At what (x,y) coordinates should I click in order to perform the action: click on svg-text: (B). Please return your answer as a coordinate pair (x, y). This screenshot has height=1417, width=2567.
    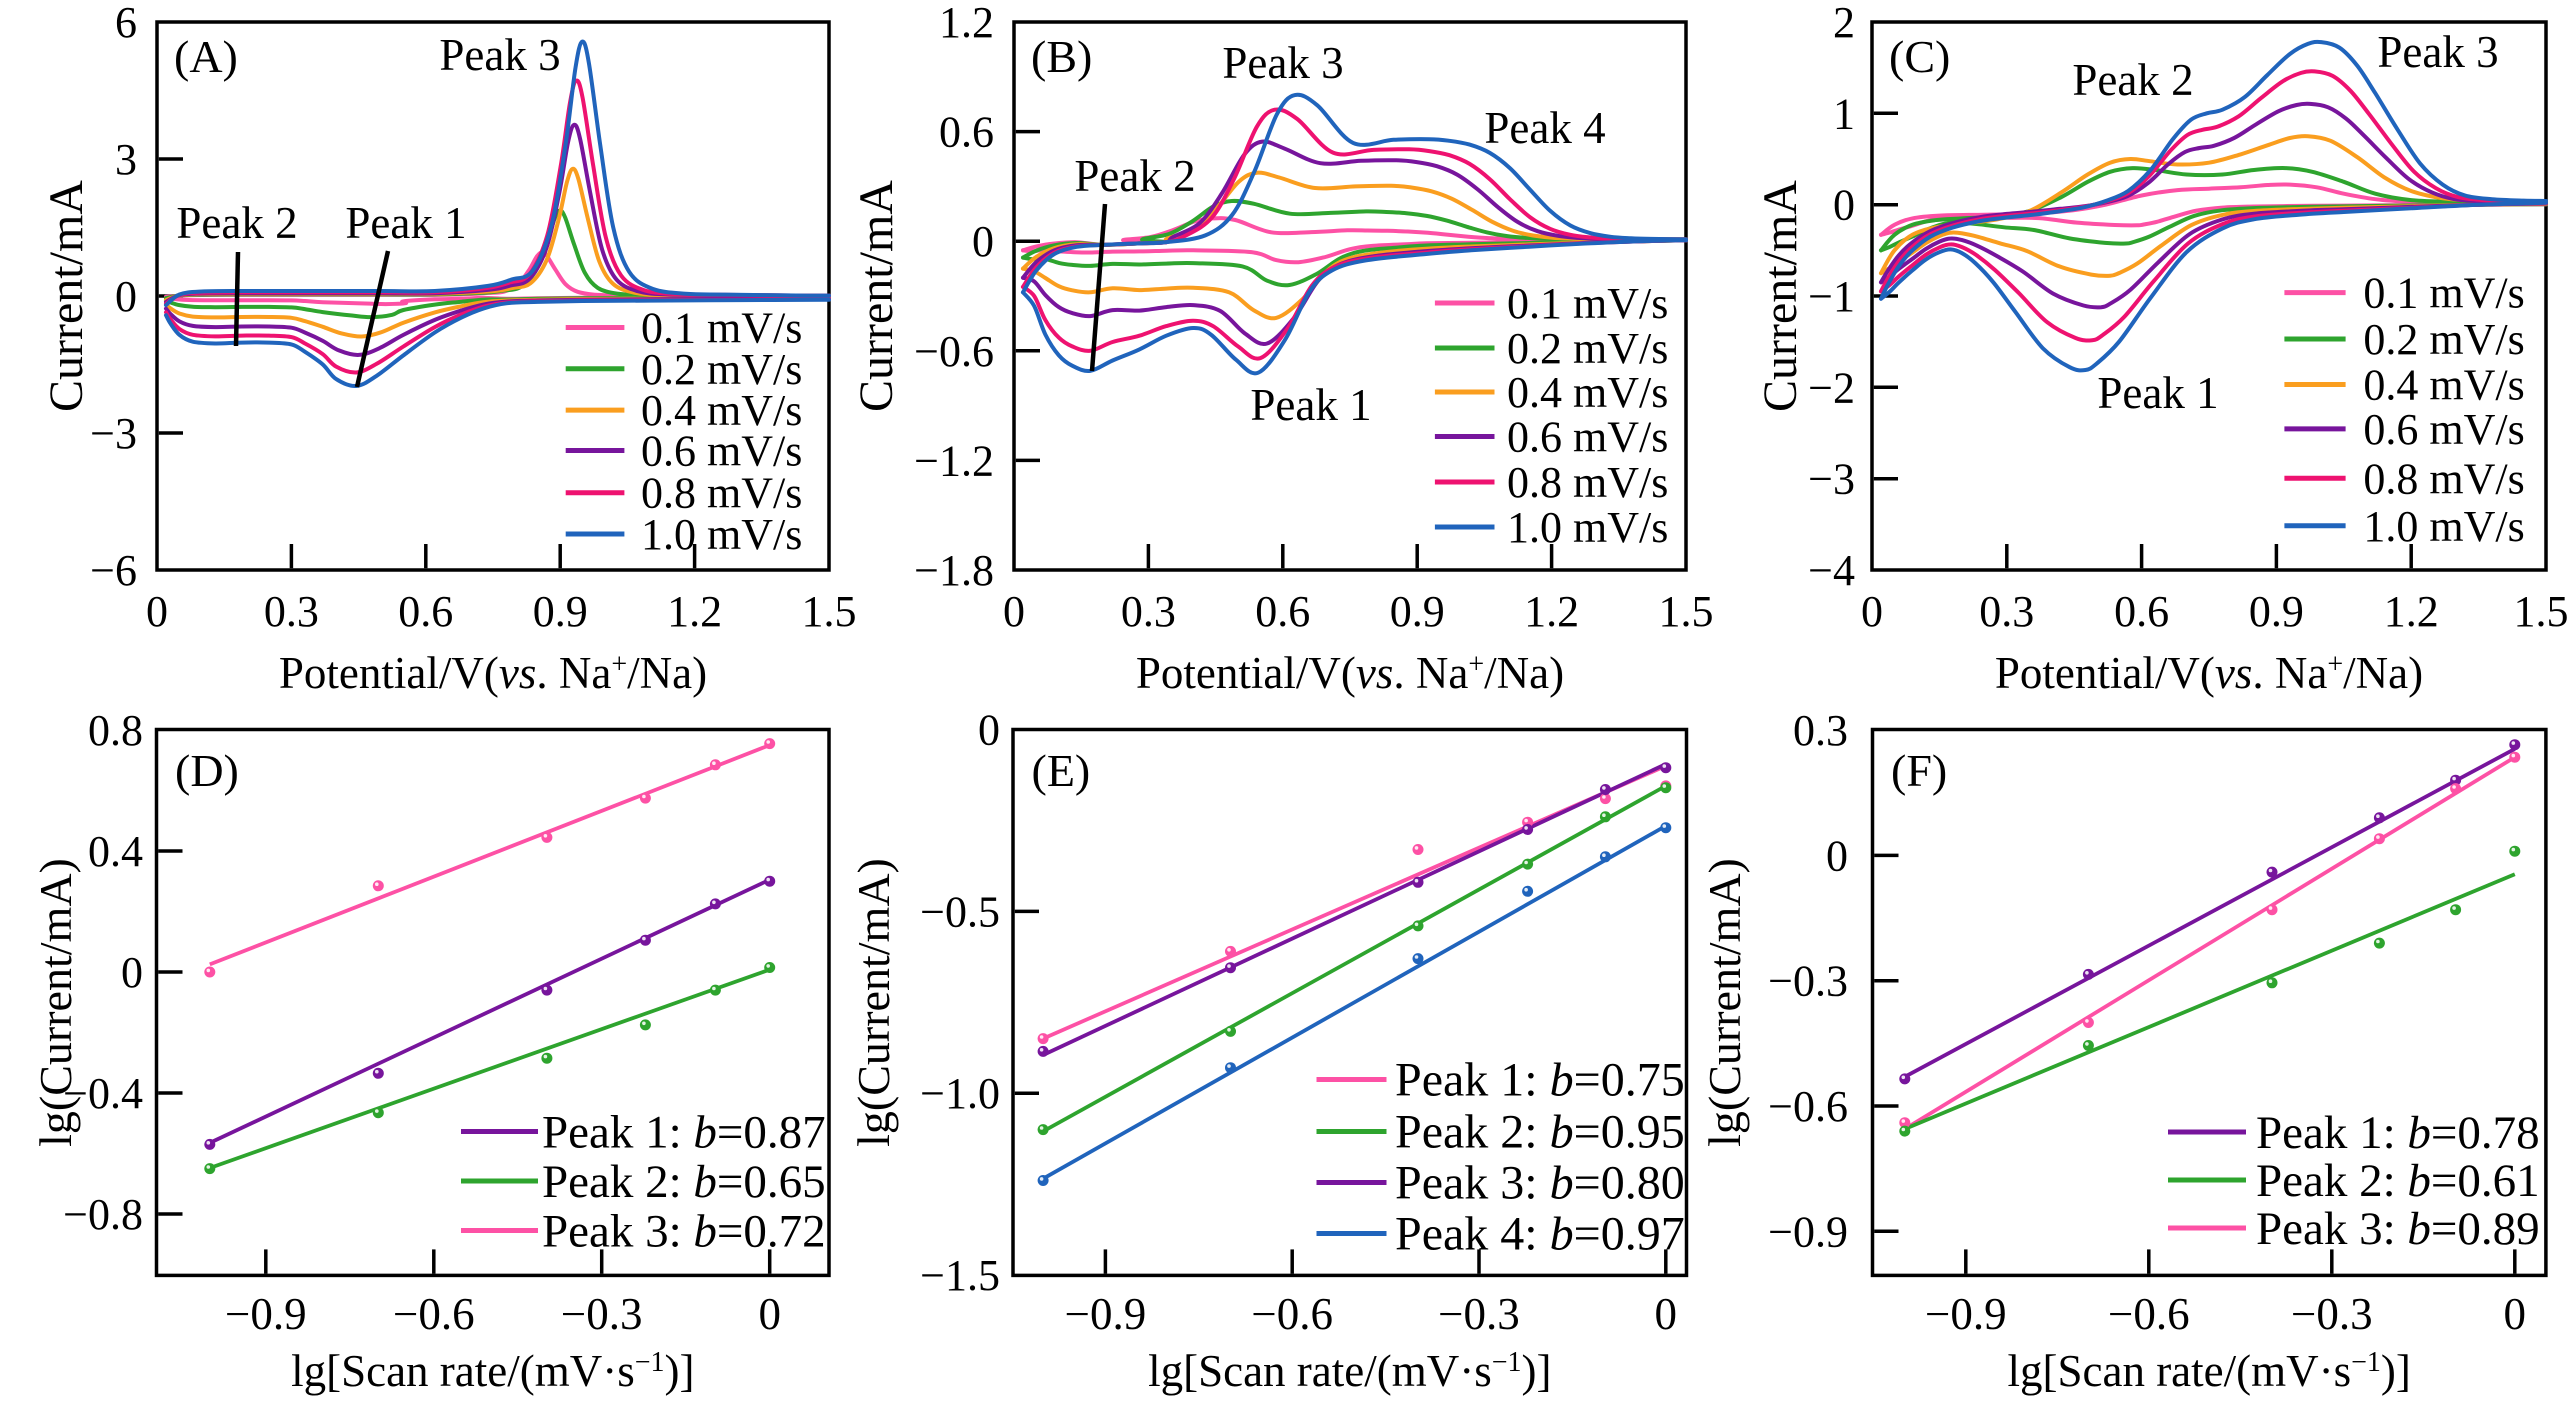
    Looking at the image, I should click on (1061, 56).